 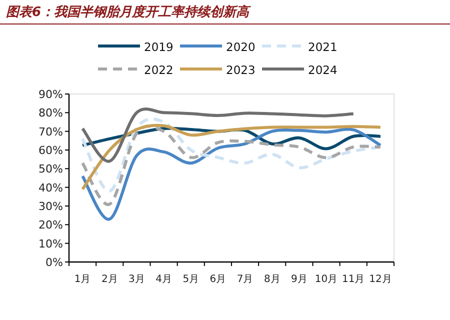 I want to click on y-tick-label: 80%, so click(x=50, y=113).